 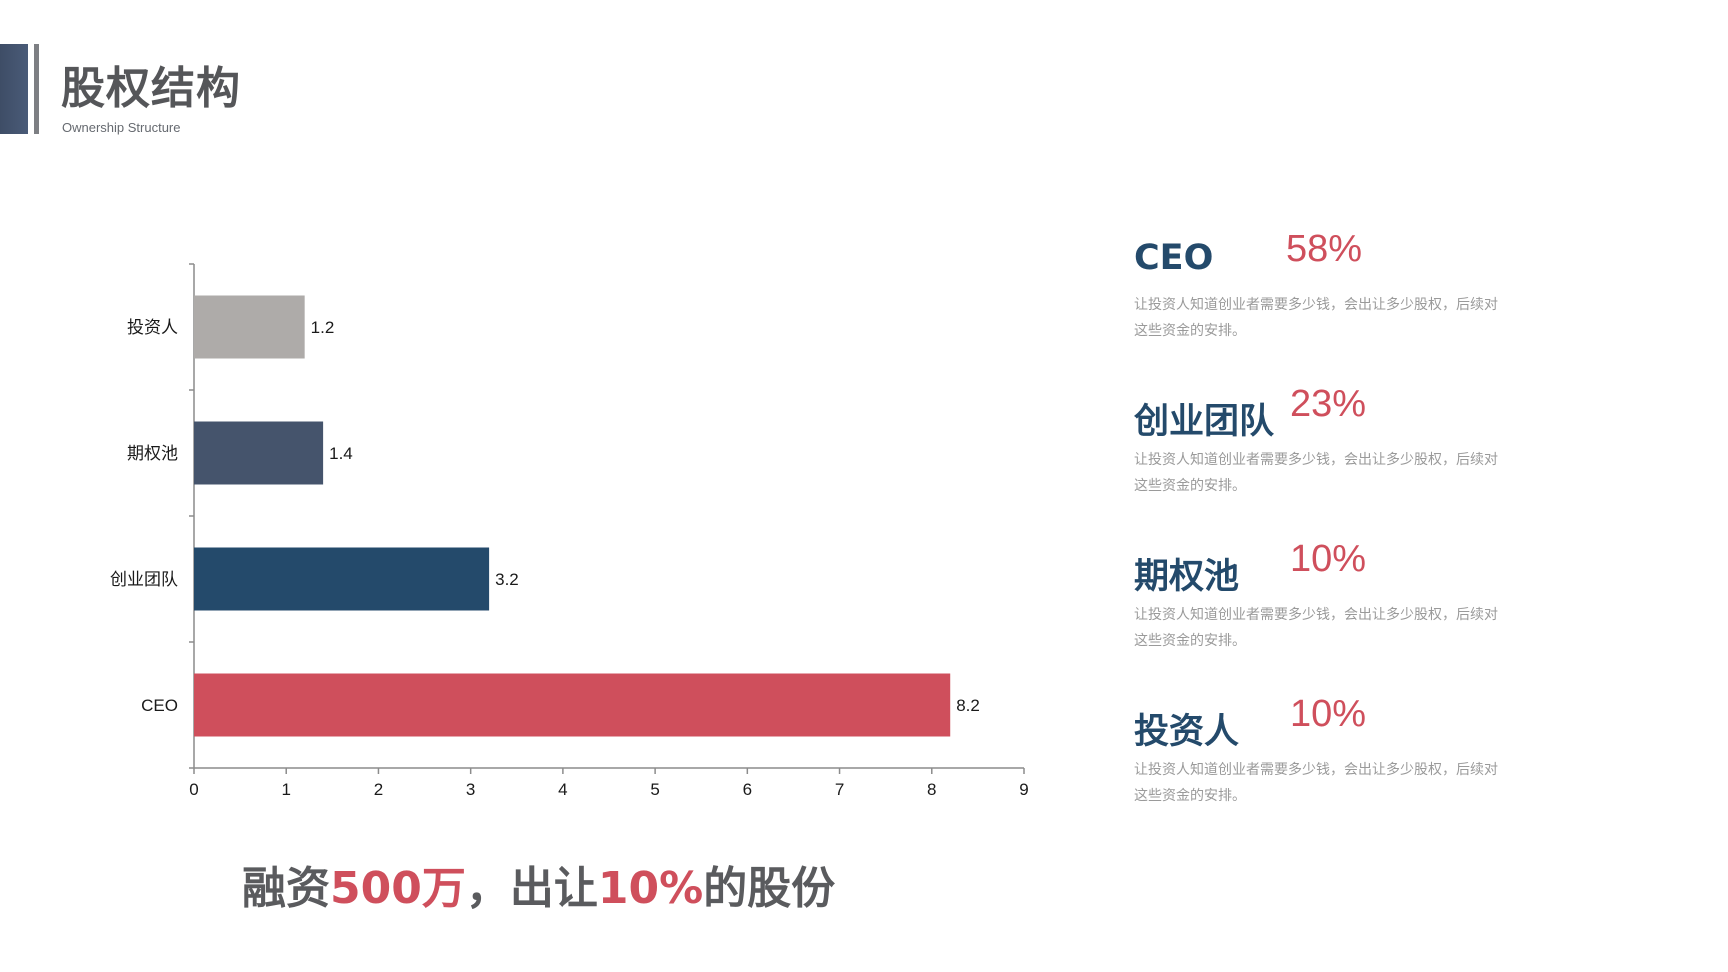 What do you see at coordinates (1204, 422) in the screenshot?
I see `legend-name: 创业团队` at bounding box center [1204, 422].